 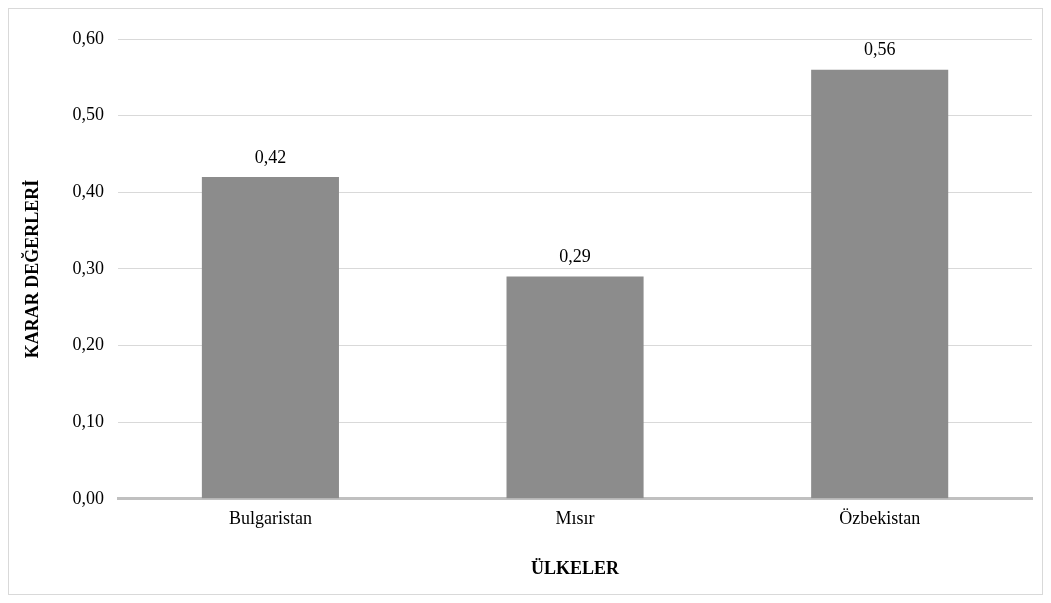 What do you see at coordinates (88, 267) in the screenshot?
I see `y-tick-label: 0,30` at bounding box center [88, 267].